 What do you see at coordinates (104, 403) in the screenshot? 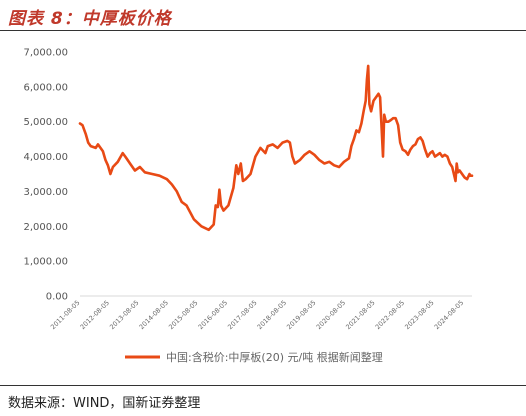
I see `source-note: 数据来源：WIND，国新证券整理` at bounding box center [104, 403].